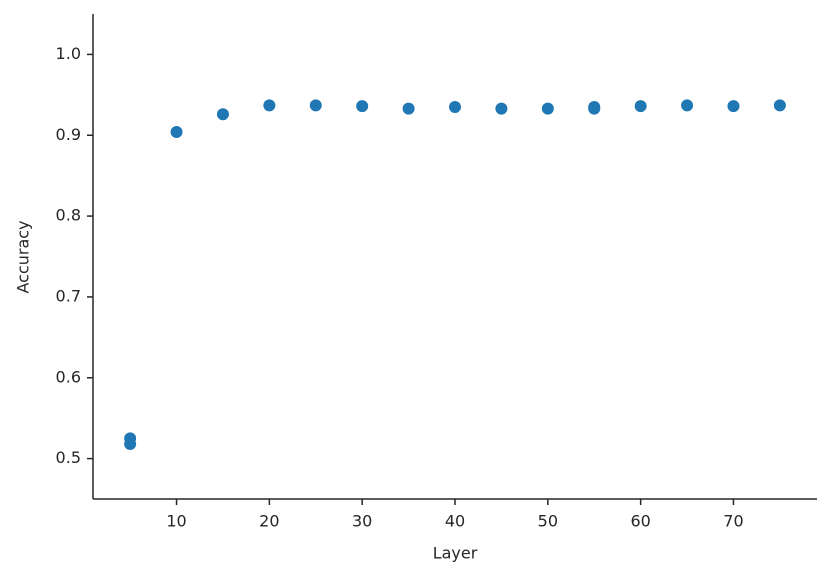  What do you see at coordinates (68, 457) in the screenshot?
I see `y-tick-label: 0.5` at bounding box center [68, 457].